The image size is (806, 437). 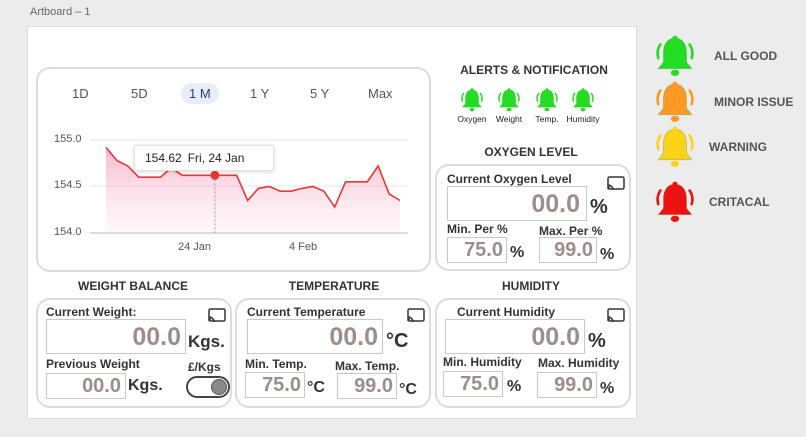 What do you see at coordinates (163, 158) in the screenshot?
I see `tooltip-value: 154.62` at bounding box center [163, 158].